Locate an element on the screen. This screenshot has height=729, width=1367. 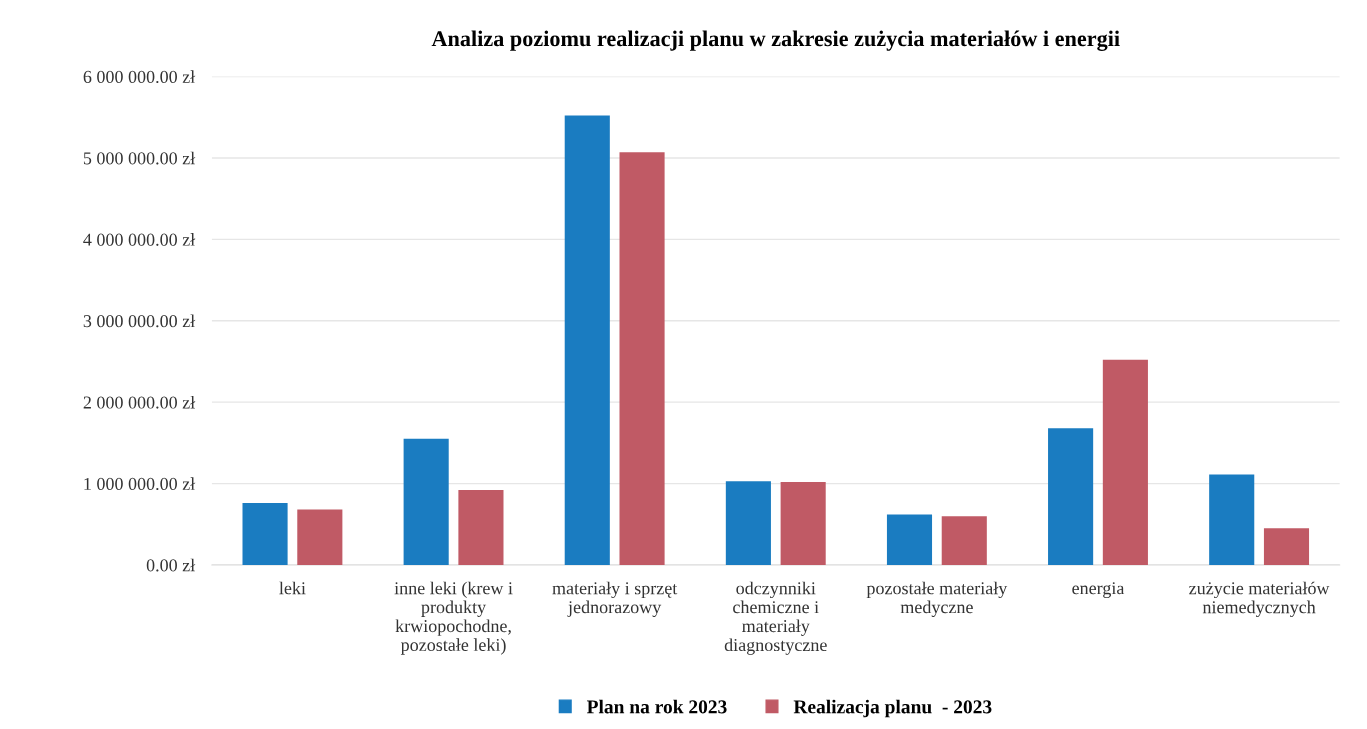
legend-label: Realizacja planu - 2023 is located at coordinates (892, 708).